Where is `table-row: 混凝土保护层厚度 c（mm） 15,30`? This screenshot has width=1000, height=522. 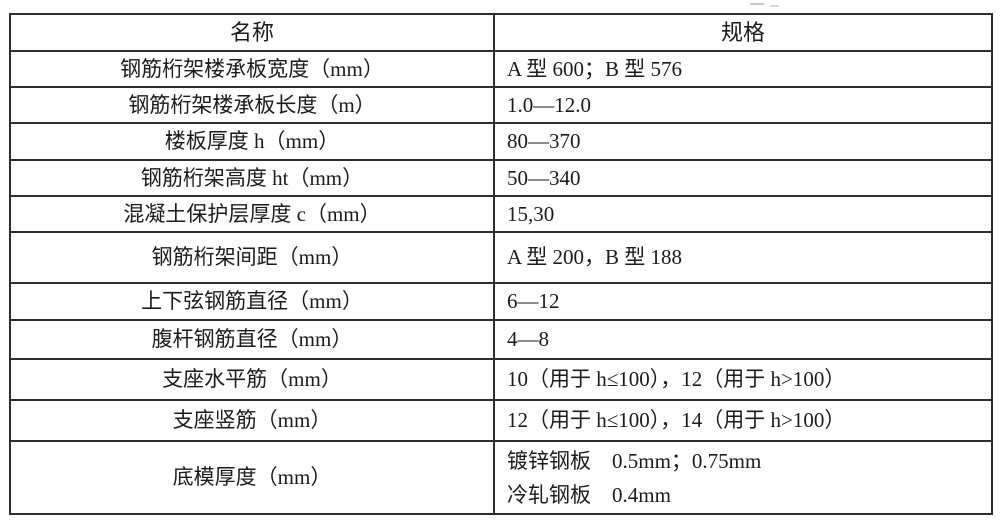 table-row: 混凝土保护层厚度 c（mm） 15,30 is located at coordinates (501, 214).